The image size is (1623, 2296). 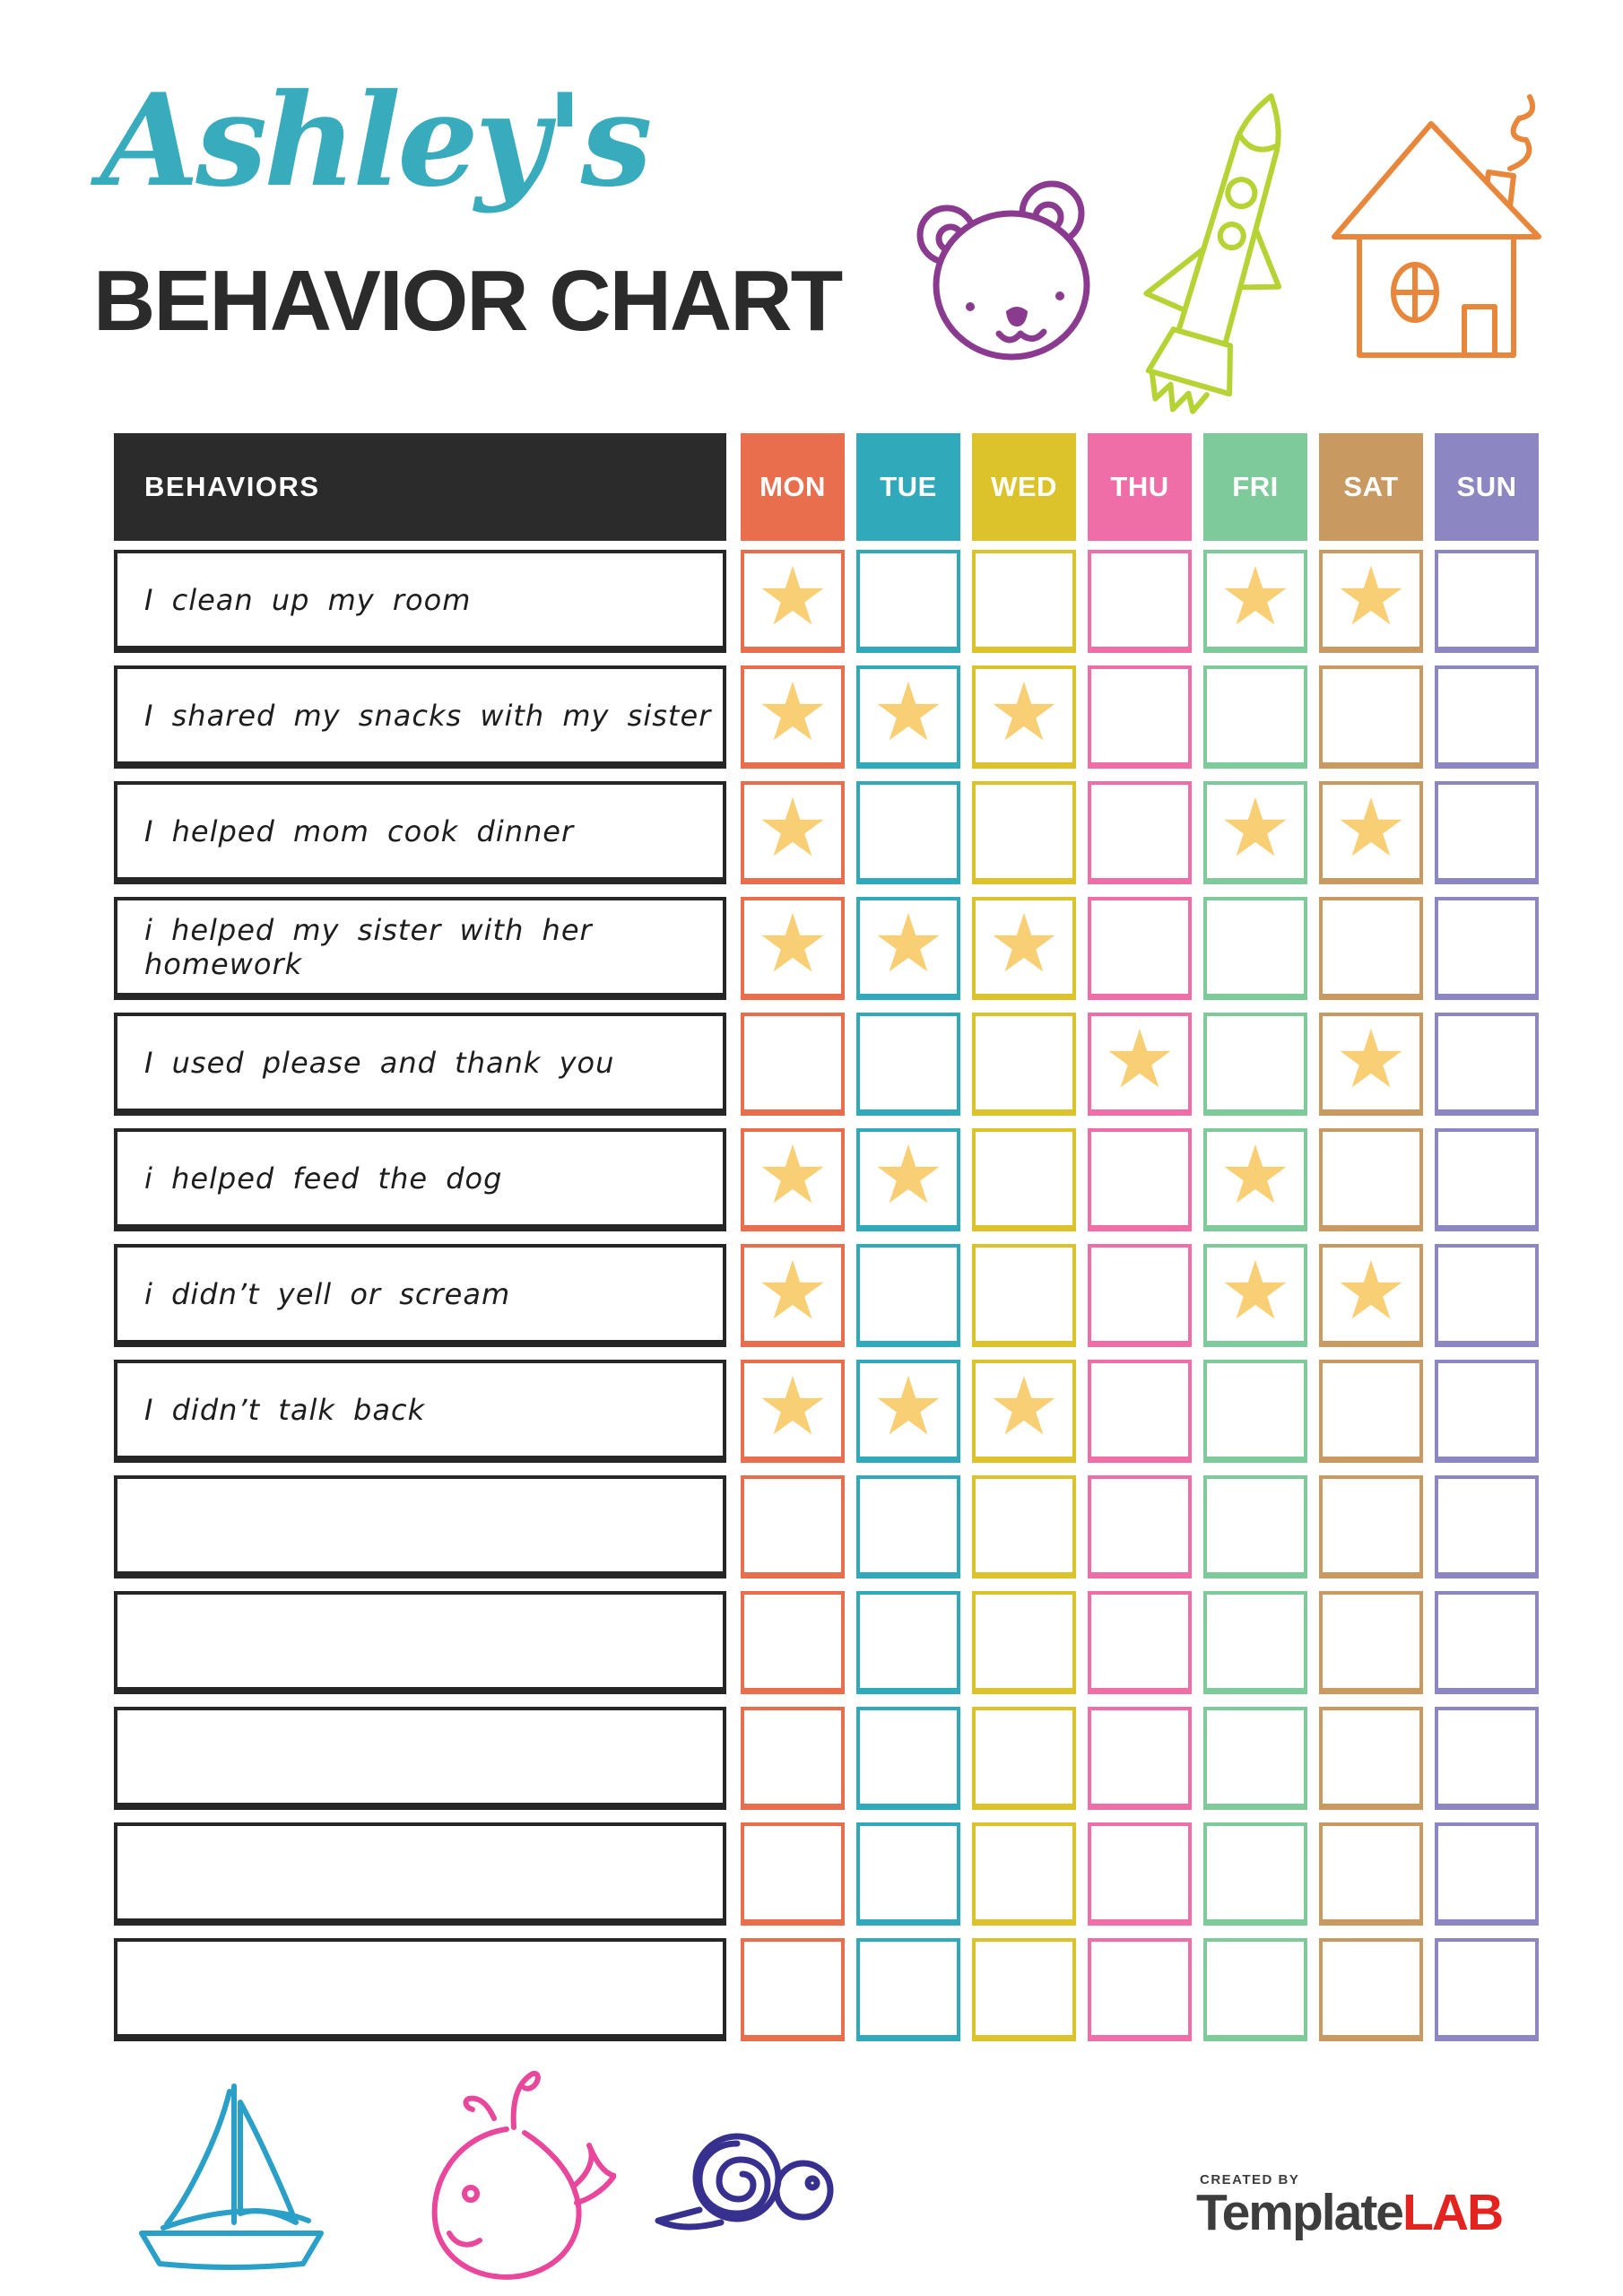 I want to click on cell-thu-row2, so click(x=1140, y=717).